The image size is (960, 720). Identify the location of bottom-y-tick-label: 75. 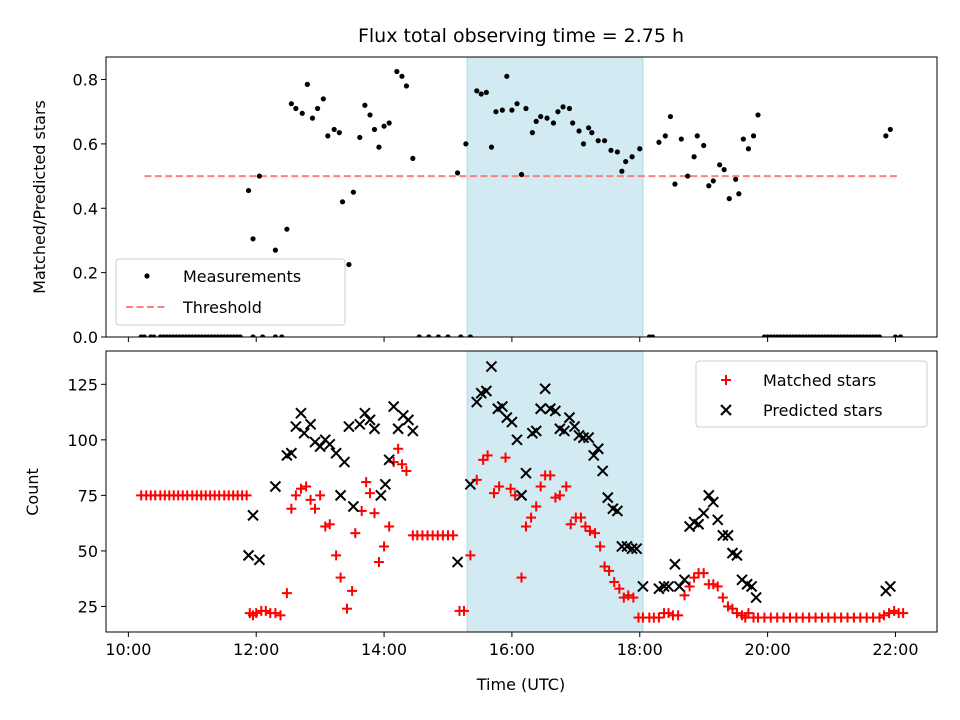
(88, 495).